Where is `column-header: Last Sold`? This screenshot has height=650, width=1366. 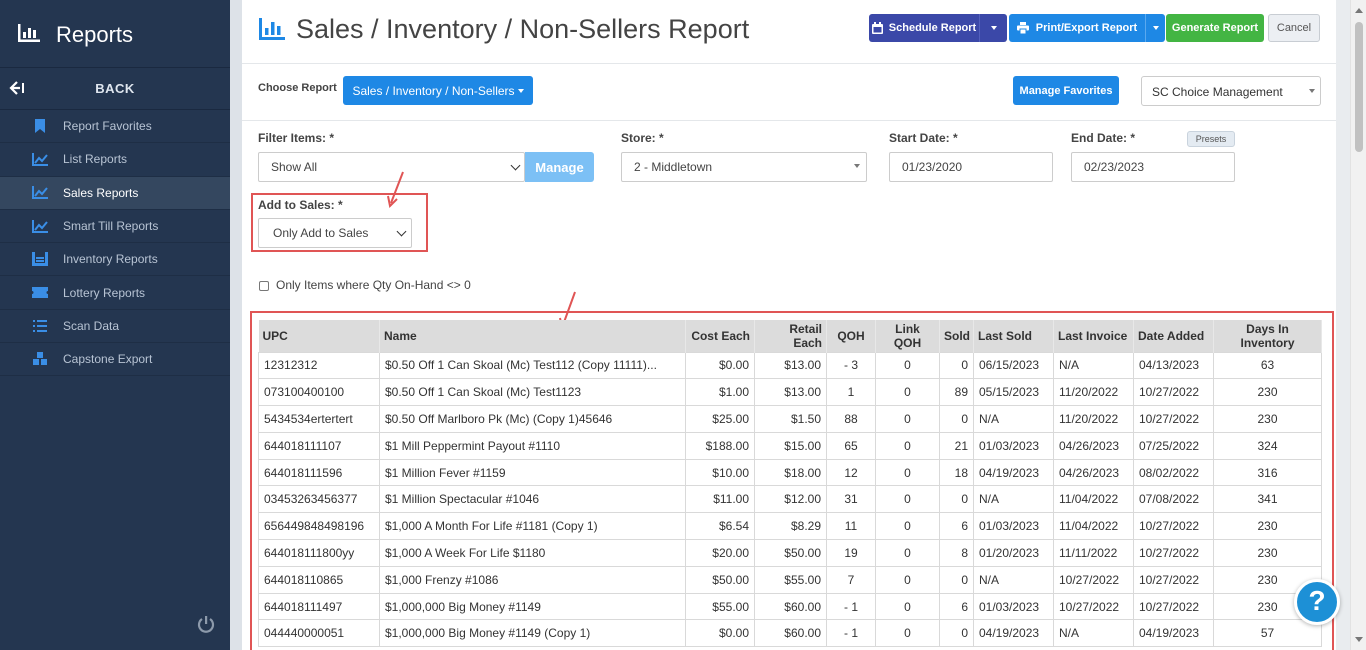
column-header: Last Sold is located at coordinates (1013, 336).